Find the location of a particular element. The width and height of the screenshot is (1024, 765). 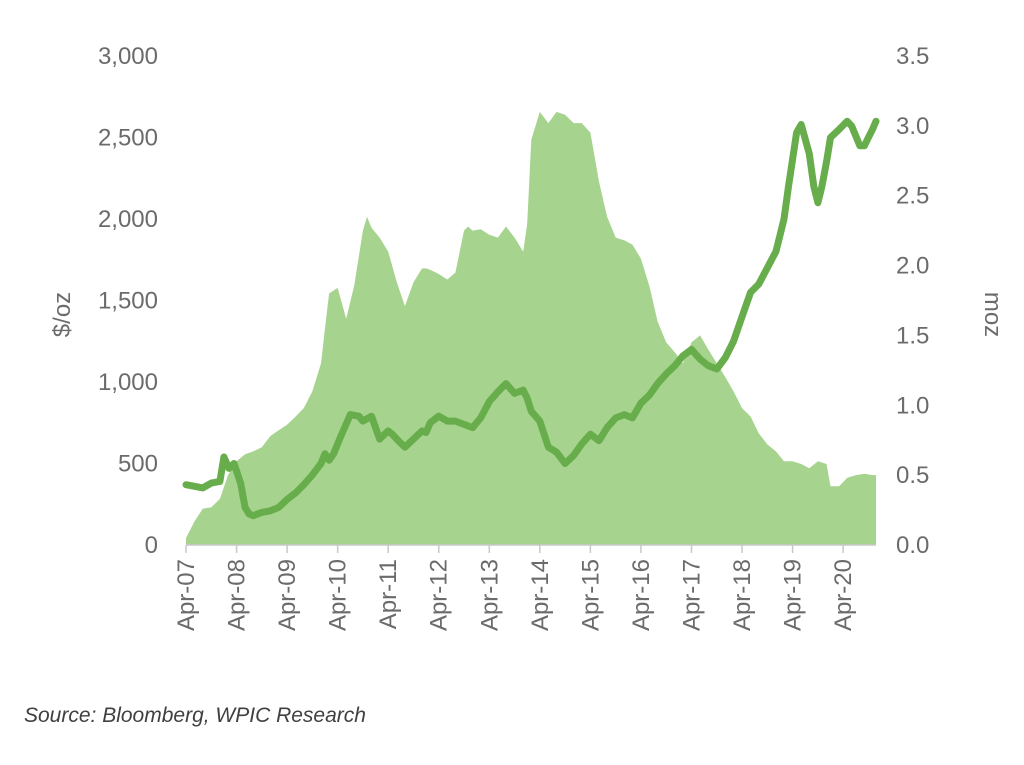

right-tick-label: 0.5 is located at coordinates (912, 475).